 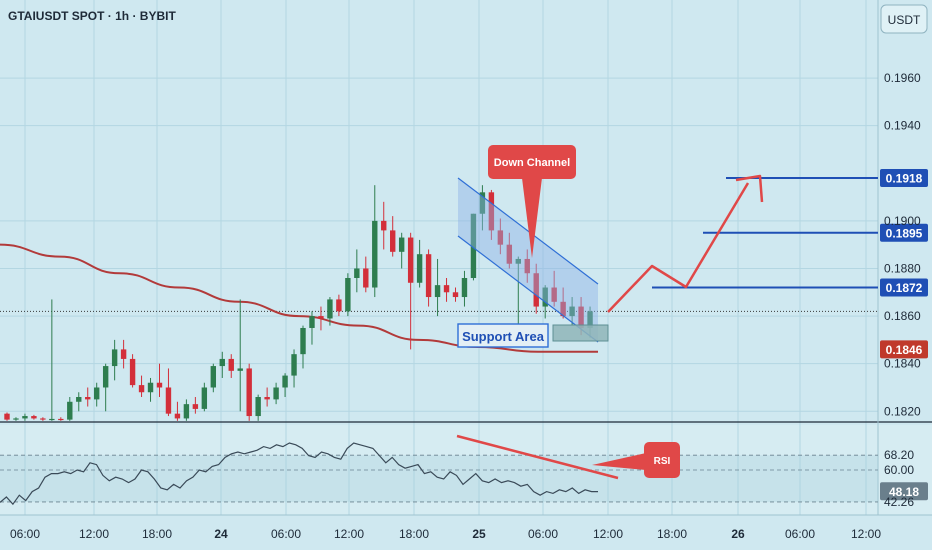 I want to click on level-label: 0.1918, so click(x=904, y=179).